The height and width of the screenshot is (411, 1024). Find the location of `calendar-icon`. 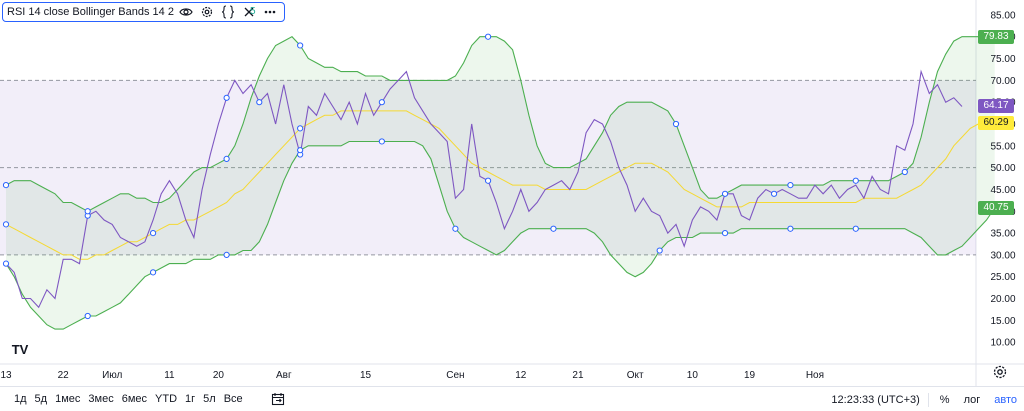

calendar-icon is located at coordinates (278, 399).